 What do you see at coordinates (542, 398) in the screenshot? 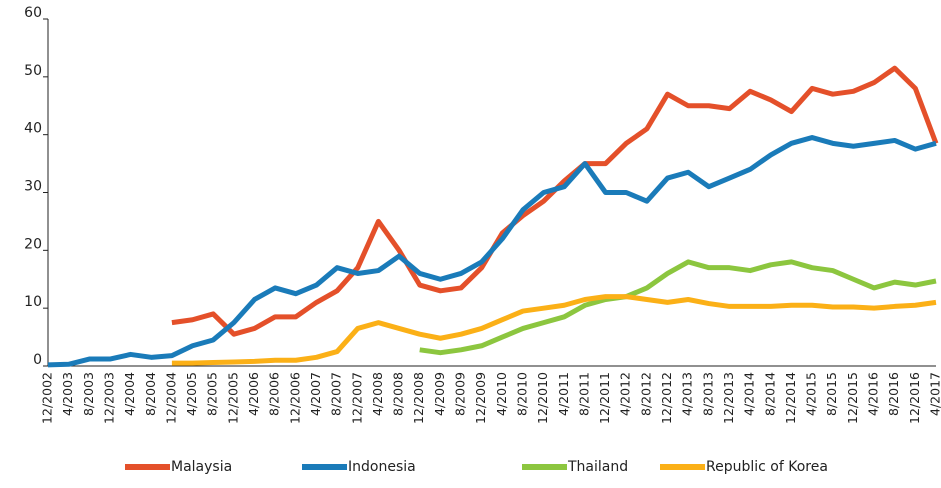
I see `x-tick-label: 12/2010` at bounding box center [542, 398].